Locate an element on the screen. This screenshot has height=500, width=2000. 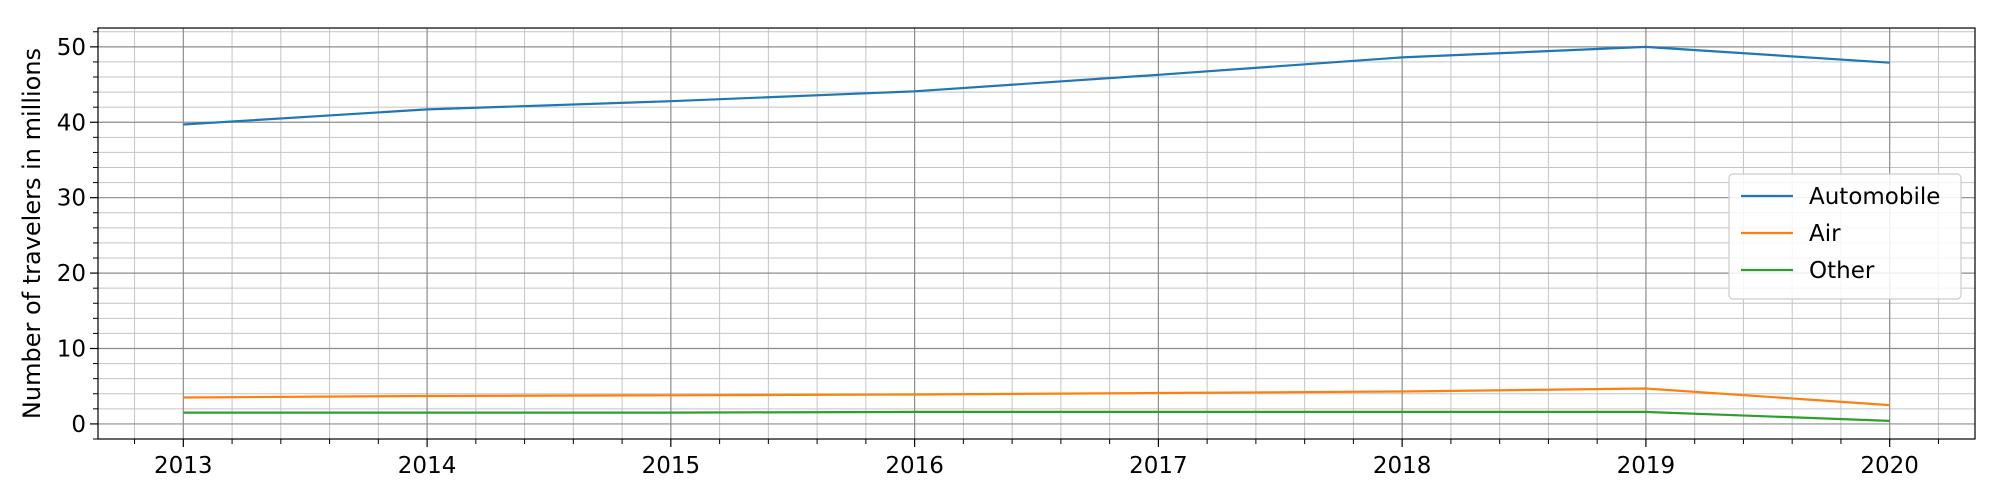
x-tick-label: 2020 is located at coordinates (1889, 466).